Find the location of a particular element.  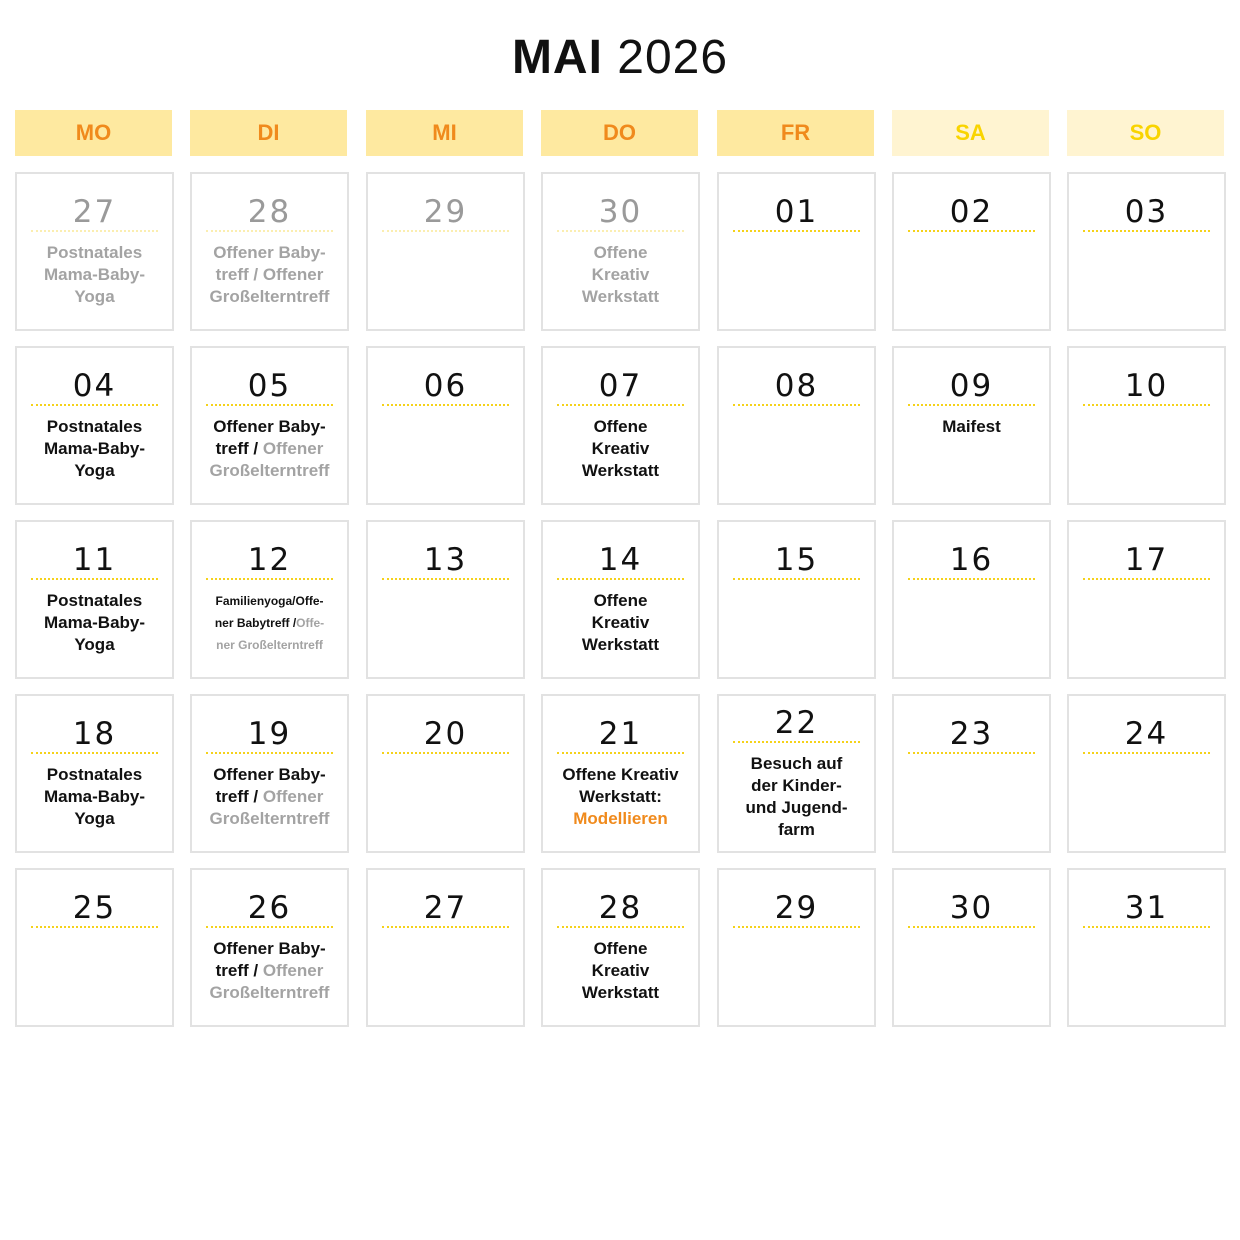

day-number: 17 is located at coordinates (1146, 560).